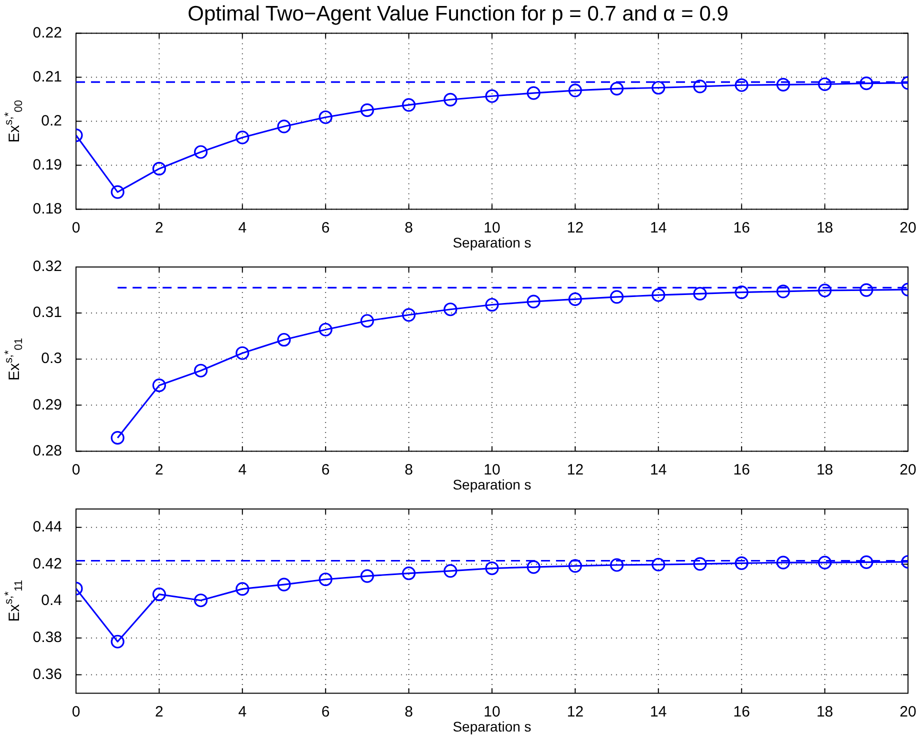 This screenshot has width=922, height=736. Describe the element at coordinates (47, 267) in the screenshot. I see `y-tick-label: 0.32` at that location.